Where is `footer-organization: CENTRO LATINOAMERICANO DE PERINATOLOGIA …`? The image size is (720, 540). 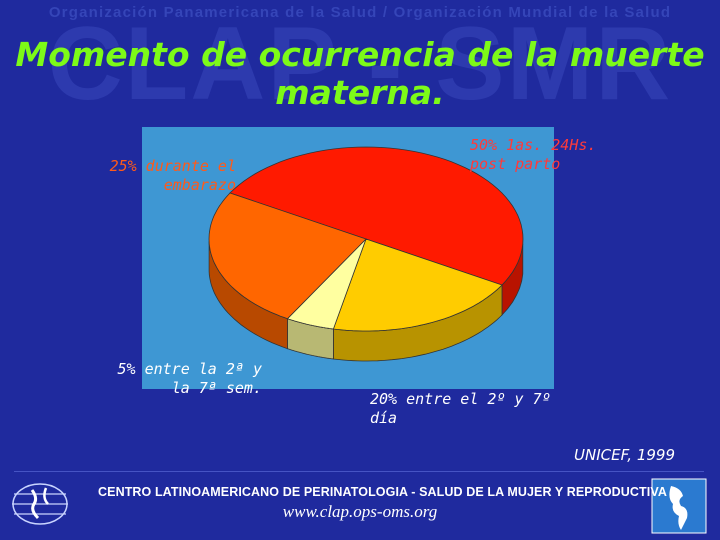
footer-organization: CENTRO LATINOAMERICANO DE PERINATOLOGIA … is located at coordinates (382, 492).